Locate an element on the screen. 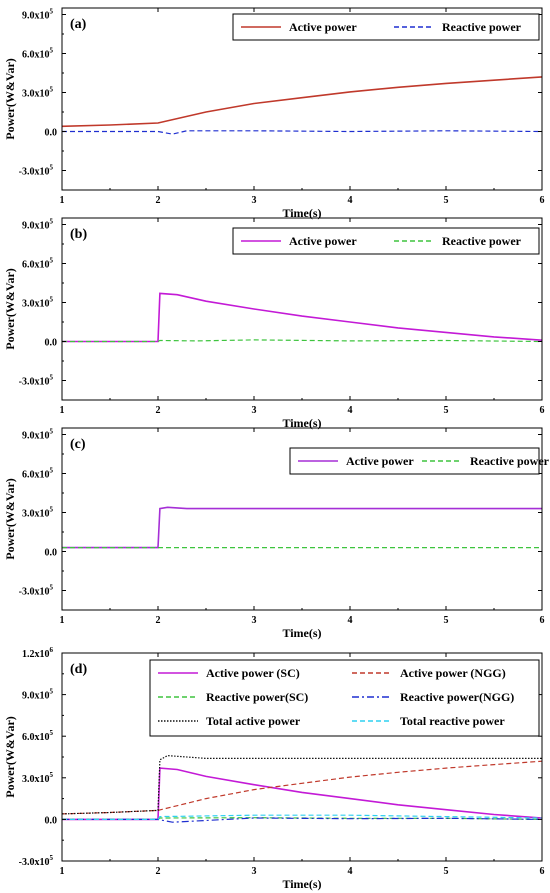  legend-entry: Total active power is located at coordinates (253, 721).